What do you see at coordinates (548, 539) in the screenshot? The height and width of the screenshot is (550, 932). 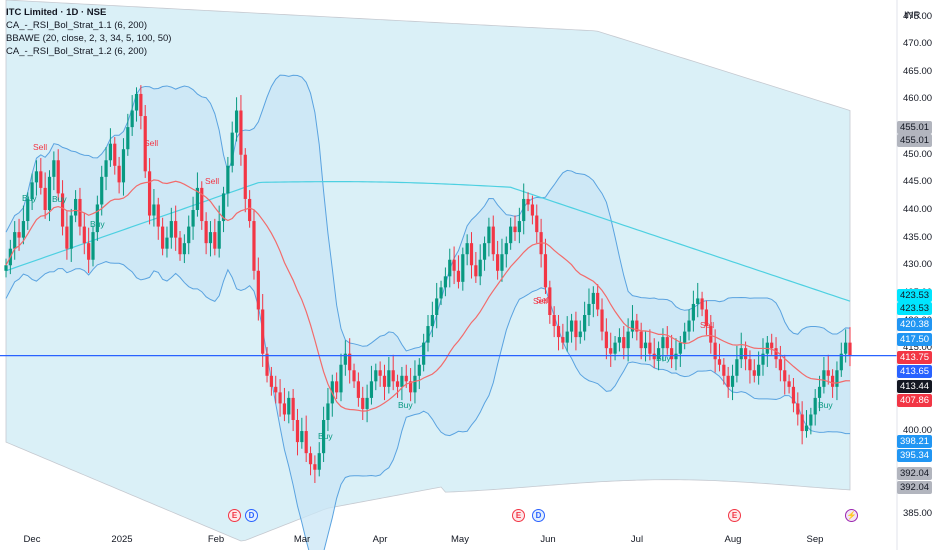 I see `x-tick-label: Jun` at bounding box center [548, 539].